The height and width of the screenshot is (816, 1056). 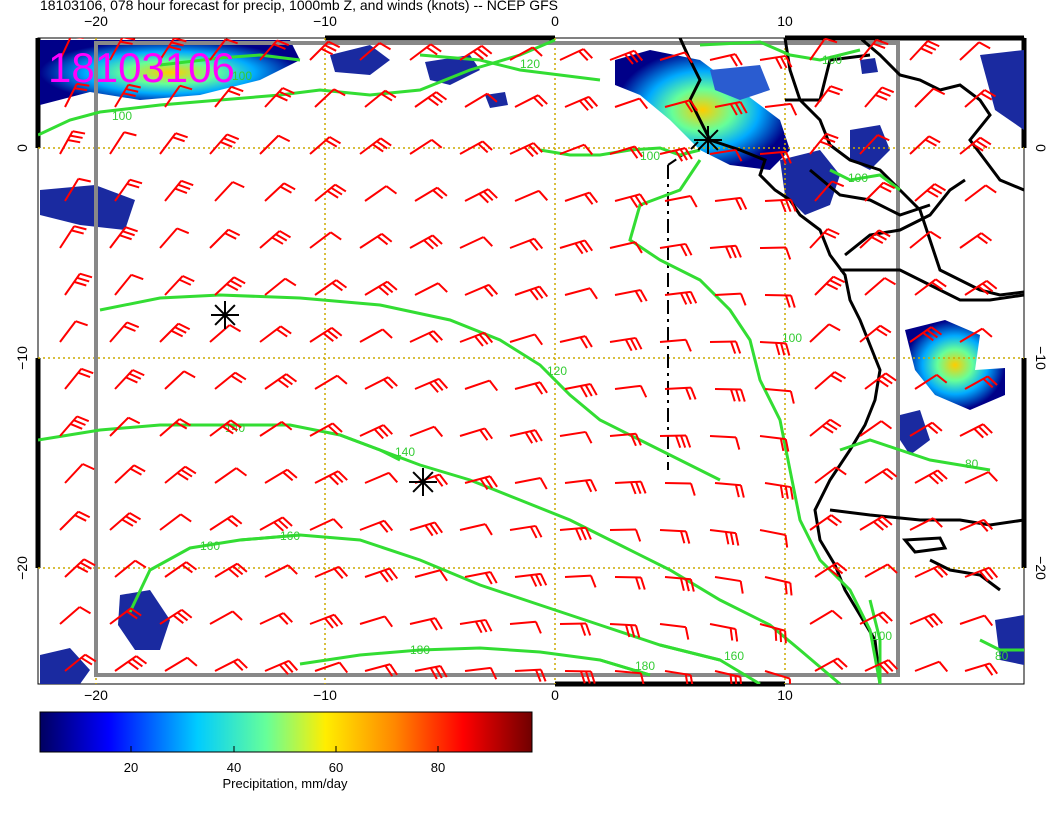 I want to click on date-stamp: 18103106, so click(x=141, y=67).